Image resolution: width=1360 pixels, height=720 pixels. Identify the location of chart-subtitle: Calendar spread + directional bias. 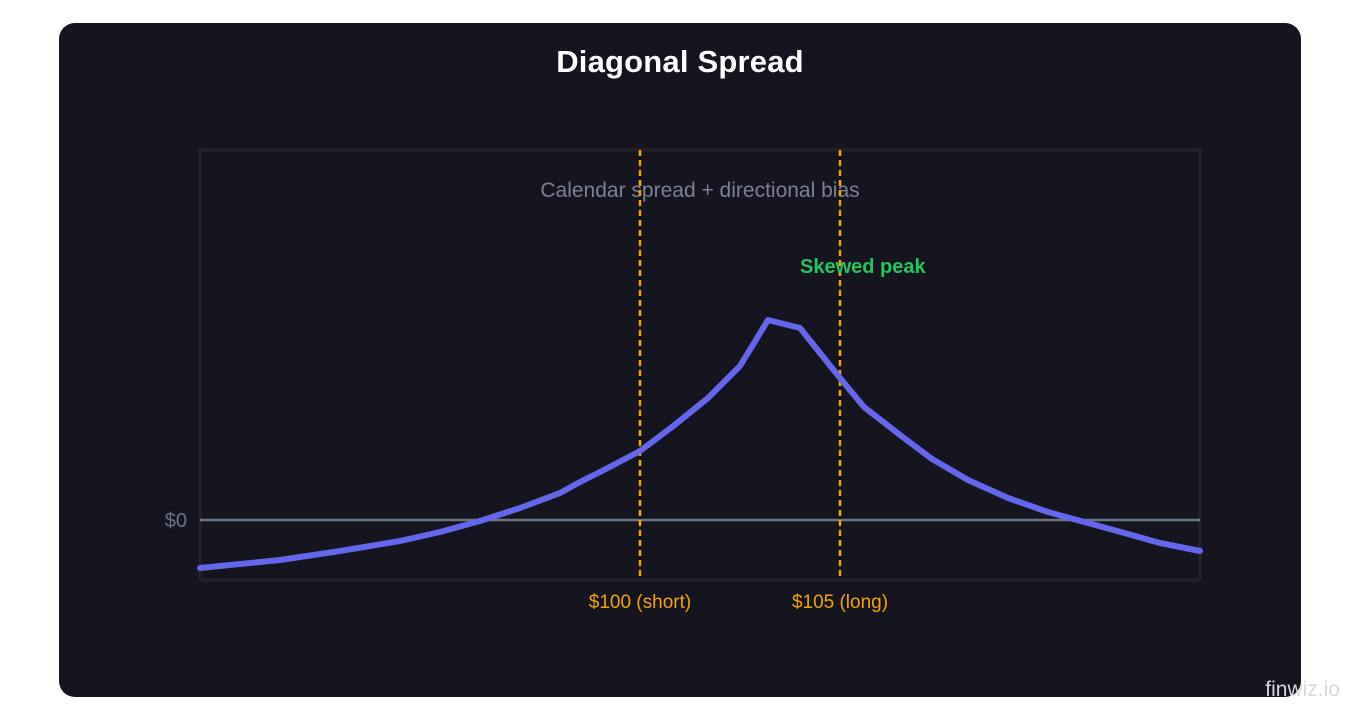
(699, 190).